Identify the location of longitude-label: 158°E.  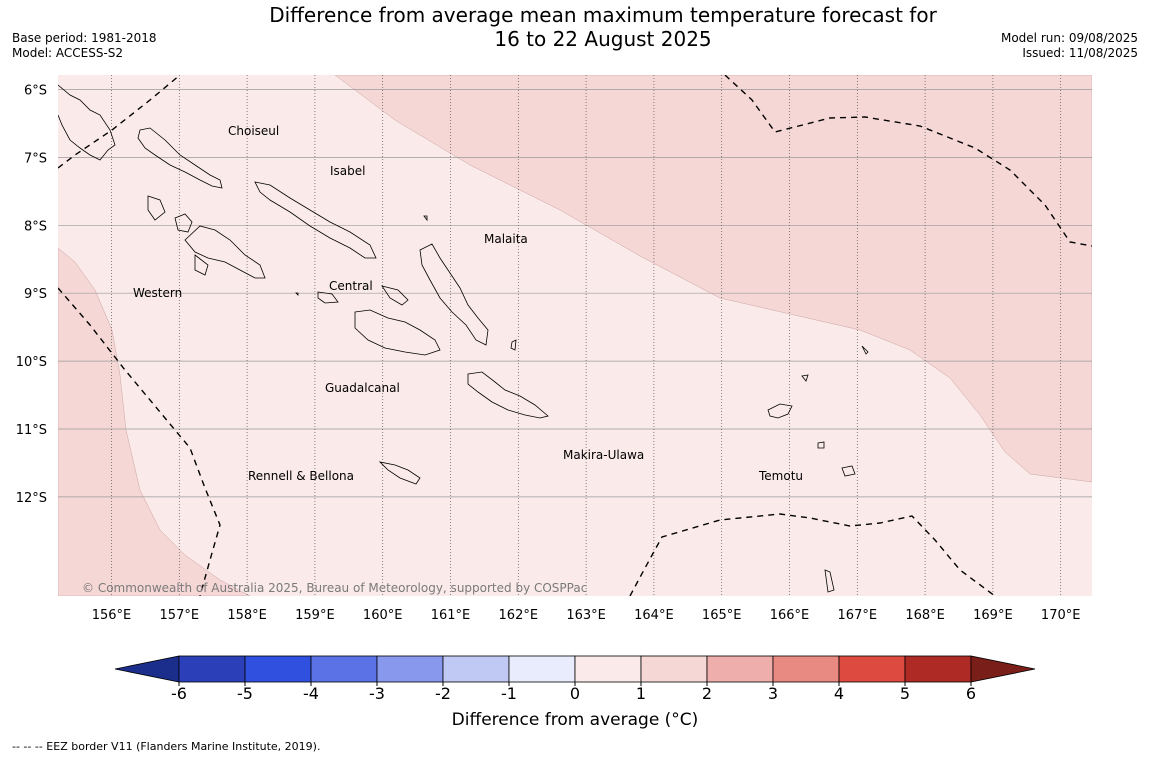
(247, 615).